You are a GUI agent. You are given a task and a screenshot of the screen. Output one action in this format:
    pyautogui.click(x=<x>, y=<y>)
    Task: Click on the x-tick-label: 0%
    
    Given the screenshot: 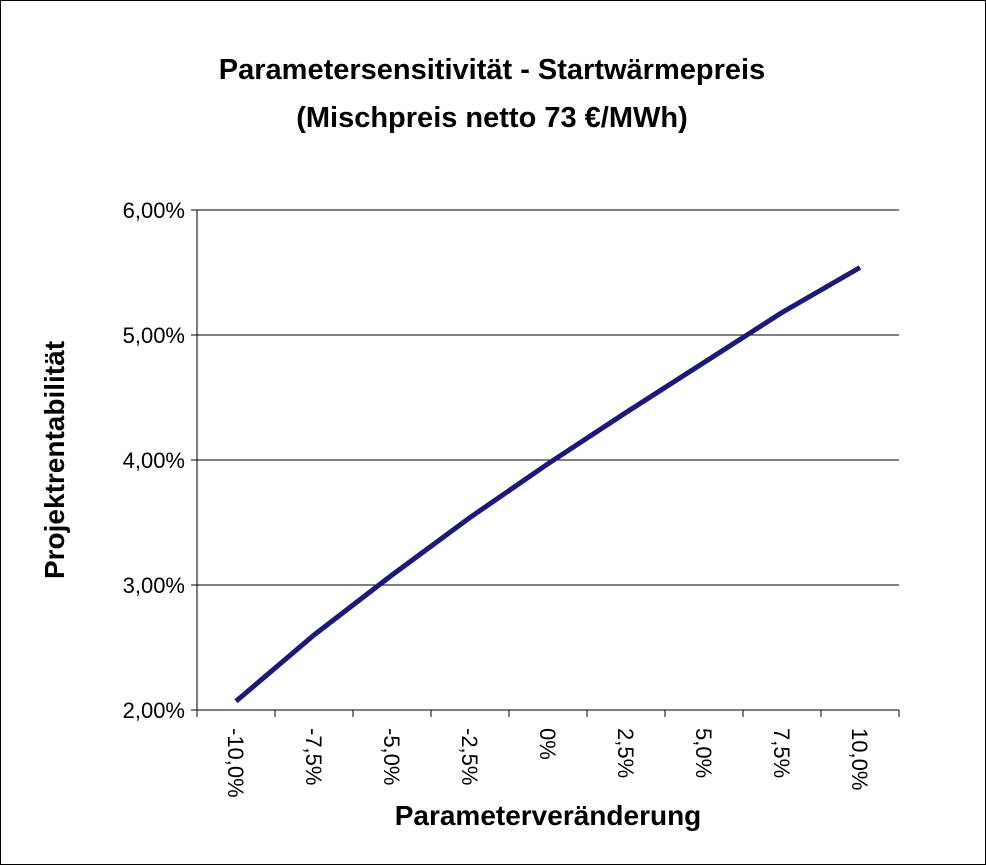 What is the action you would take?
    pyautogui.click(x=547, y=744)
    